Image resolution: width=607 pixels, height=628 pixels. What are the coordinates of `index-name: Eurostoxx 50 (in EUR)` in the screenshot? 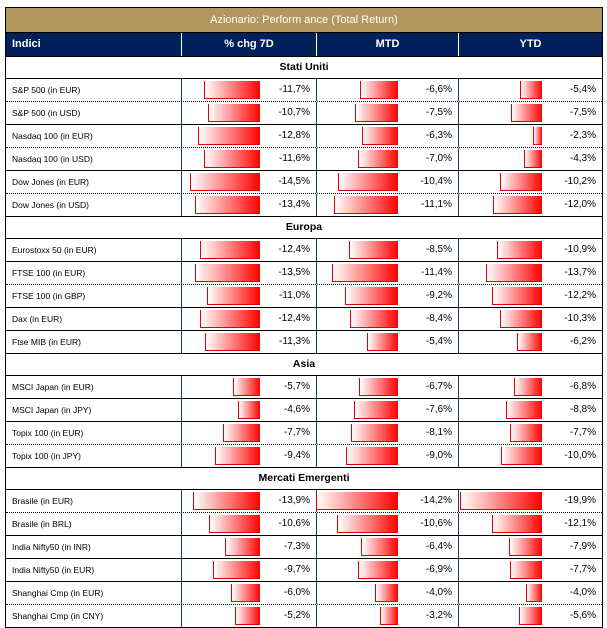 It's located at (54, 250).